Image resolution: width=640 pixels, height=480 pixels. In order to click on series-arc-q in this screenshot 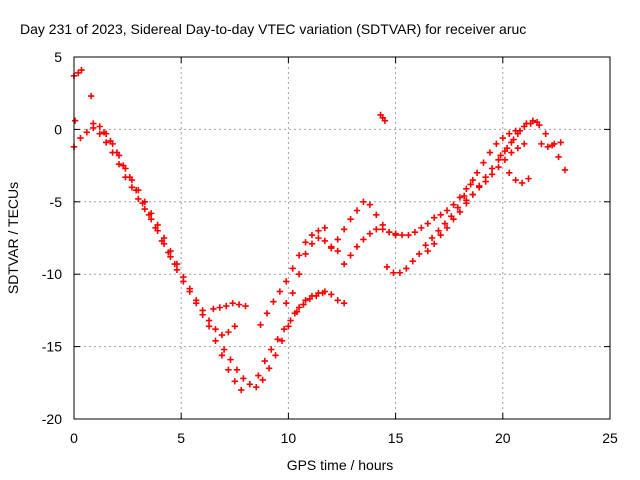, I will do `click(551, 144)`.